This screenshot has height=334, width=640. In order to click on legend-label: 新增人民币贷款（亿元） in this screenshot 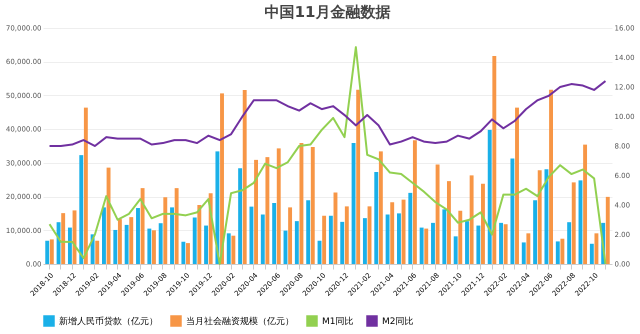, I will do `click(108, 321)`.